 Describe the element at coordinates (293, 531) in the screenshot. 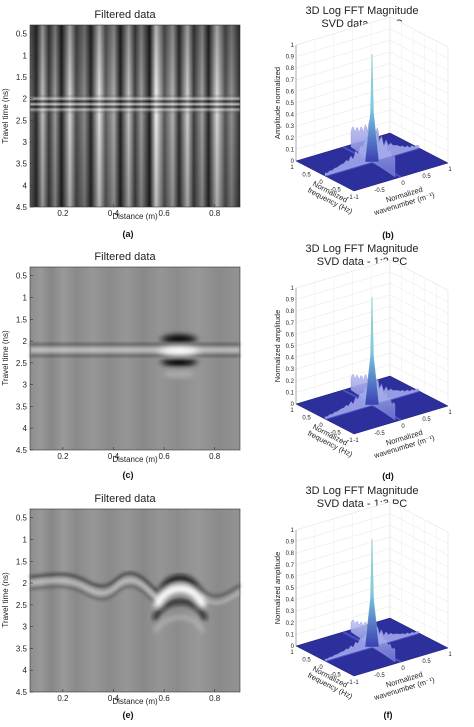

I see `panel-f-ztick-label: 1` at that location.